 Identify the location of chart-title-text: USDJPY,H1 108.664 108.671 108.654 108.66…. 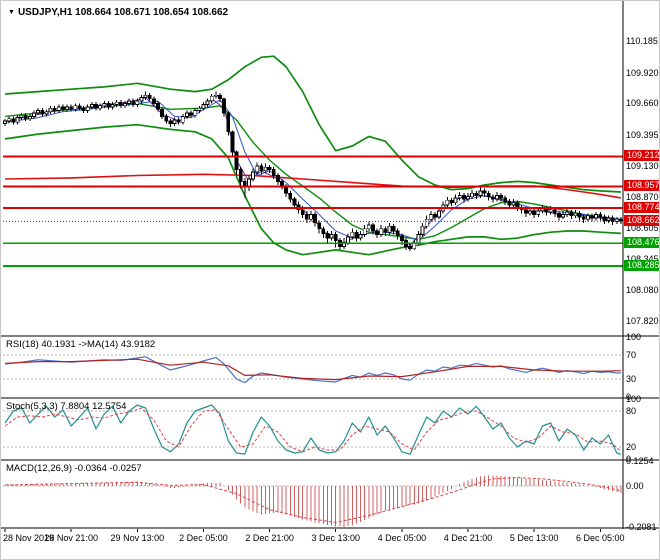
(123, 12).